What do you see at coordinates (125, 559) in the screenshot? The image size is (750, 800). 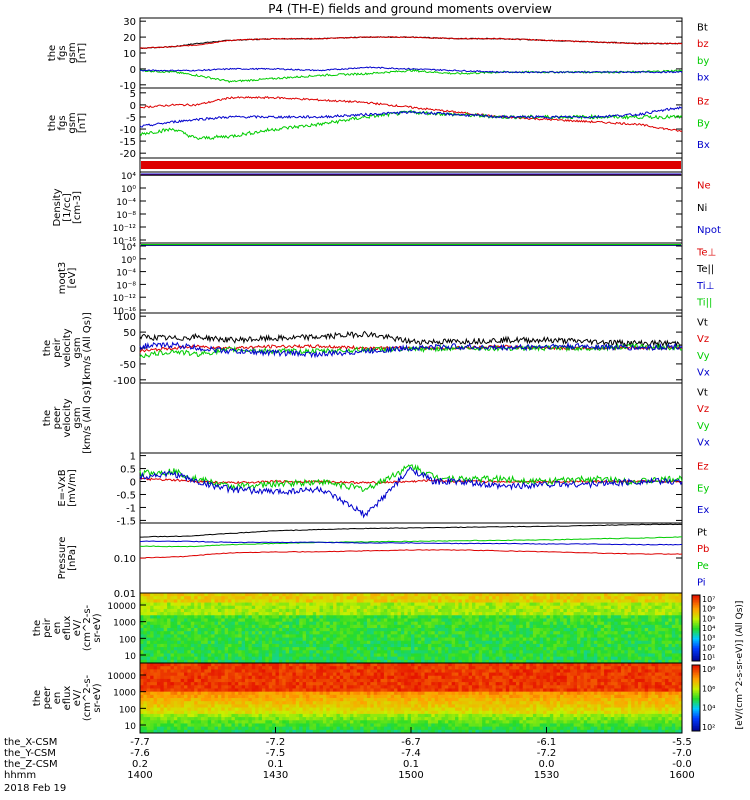 I see `ytick-8-0: 0.10` at bounding box center [125, 559].